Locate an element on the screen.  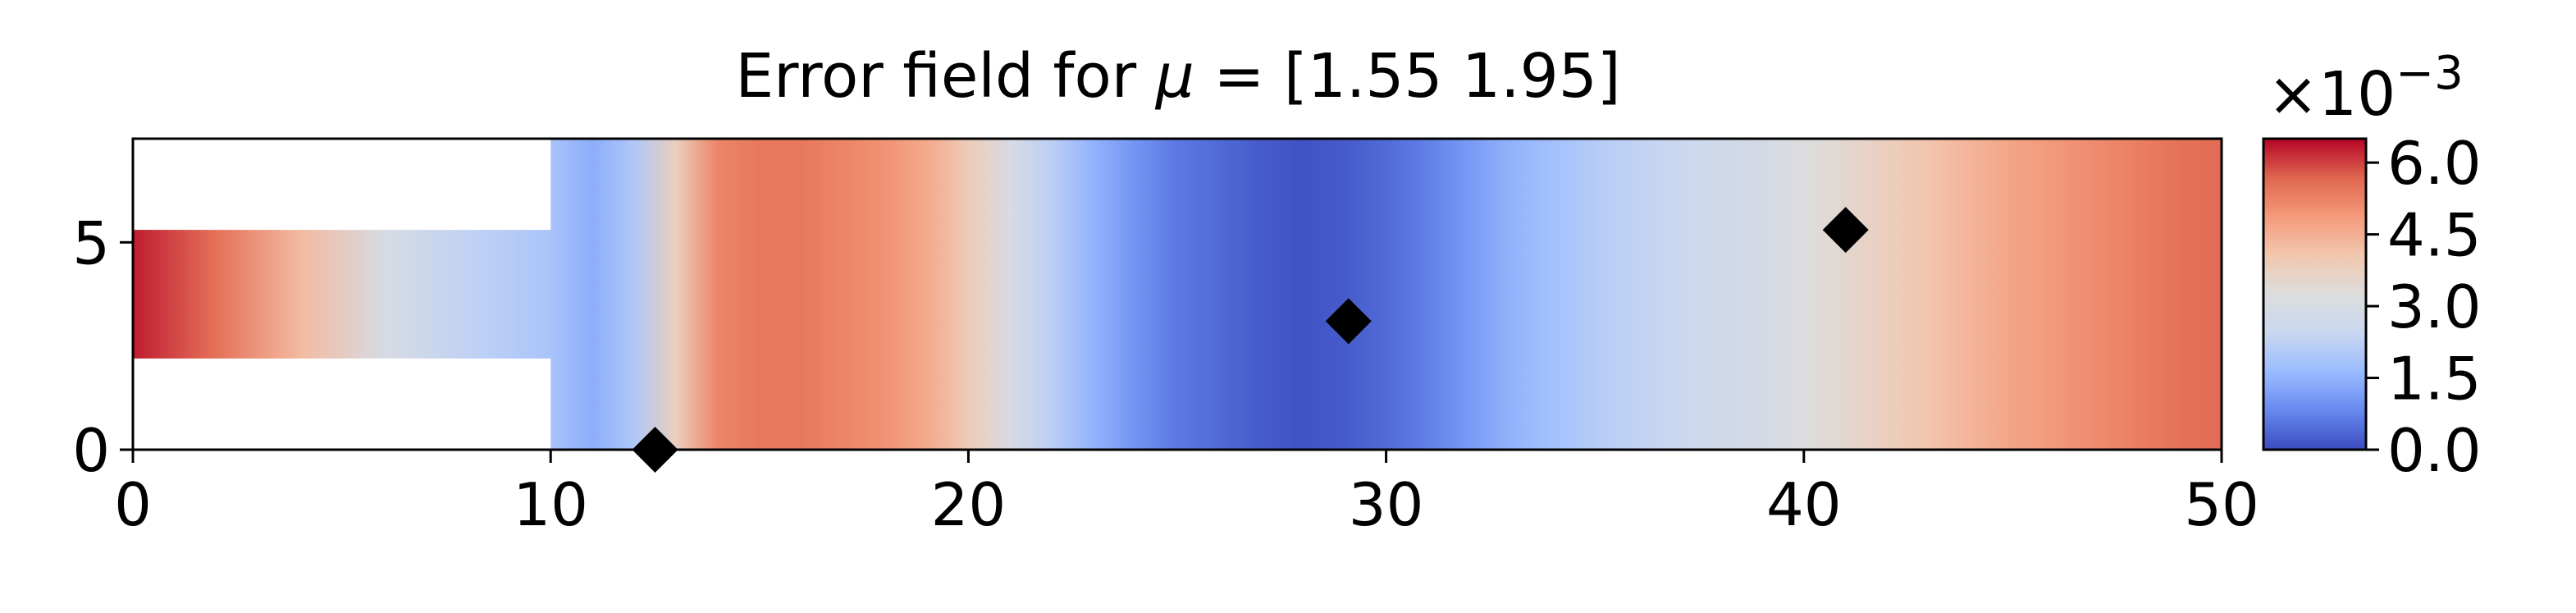
colorbar-scale-base: ×10 is located at coordinates (2332, 94).